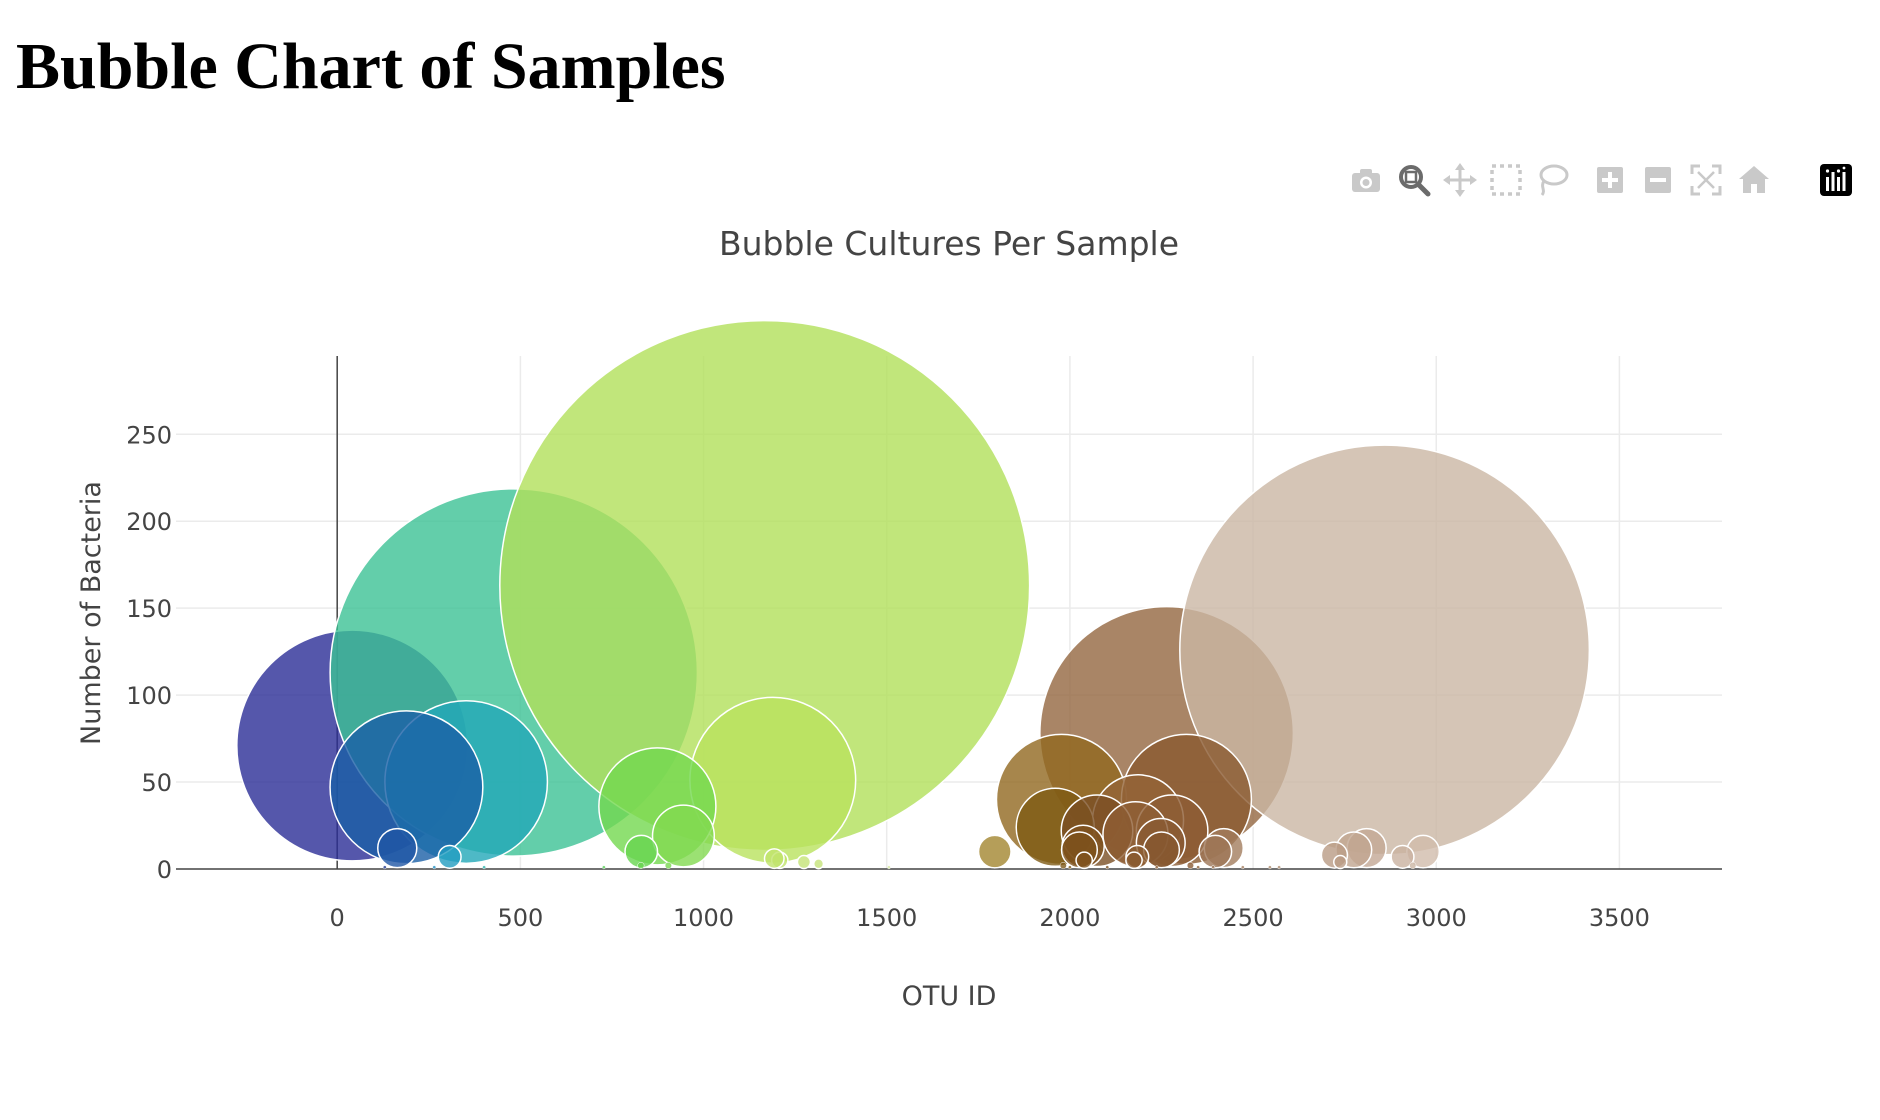 The image size is (1880, 1120). I want to click on page-title: Bubble Chart of Samples, so click(371, 66).